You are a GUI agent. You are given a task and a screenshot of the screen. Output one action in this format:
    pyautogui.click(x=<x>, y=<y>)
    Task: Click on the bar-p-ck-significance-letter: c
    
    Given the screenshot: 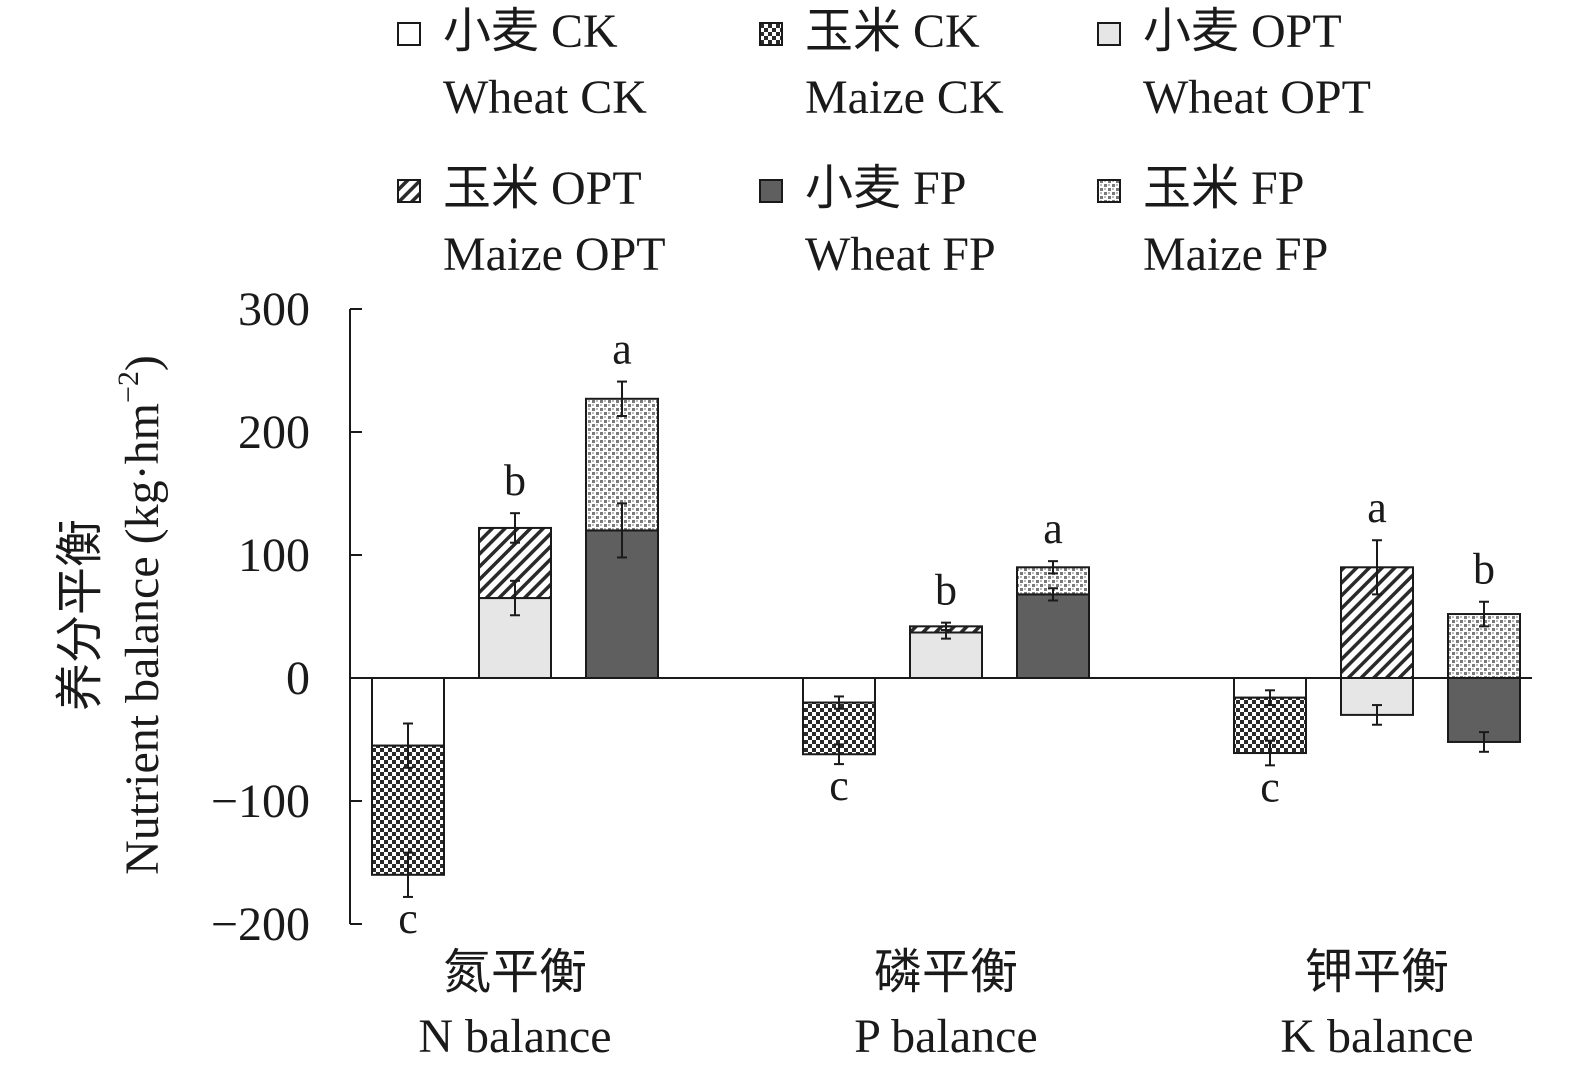 What is the action you would take?
    pyautogui.click(x=839, y=785)
    